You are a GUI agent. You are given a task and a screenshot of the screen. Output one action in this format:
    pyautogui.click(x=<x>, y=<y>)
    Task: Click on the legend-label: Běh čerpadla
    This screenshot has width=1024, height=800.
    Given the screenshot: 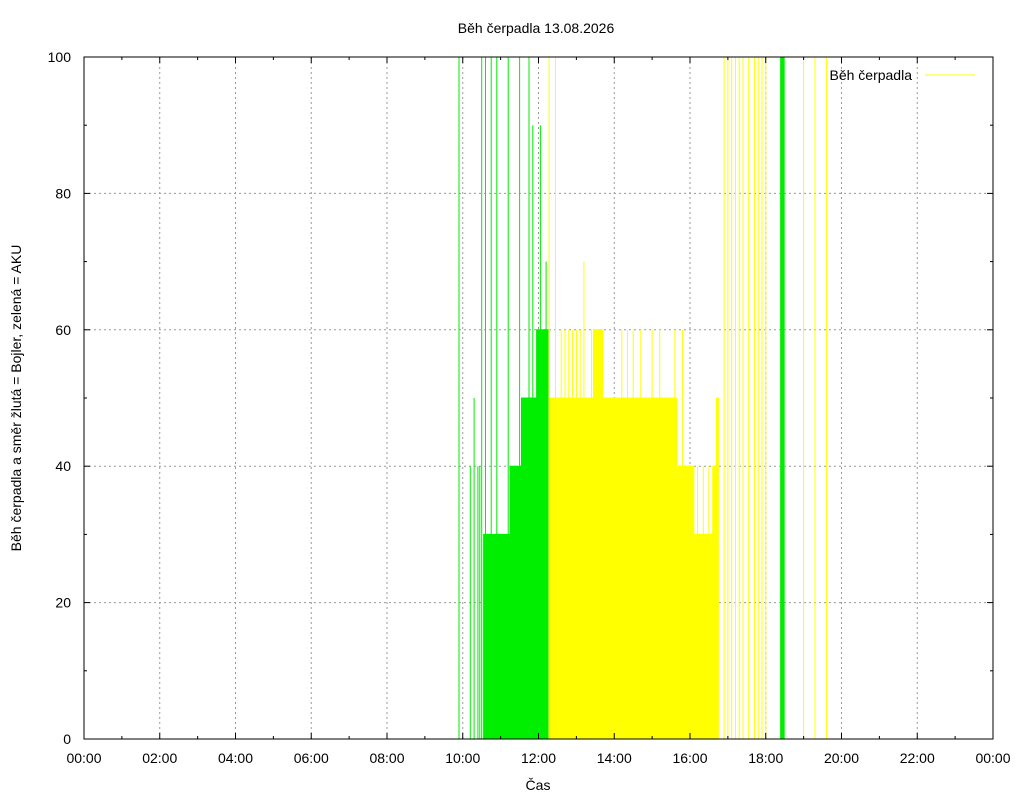 What is the action you would take?
    pyautogui.click(x=870, y=75)
    